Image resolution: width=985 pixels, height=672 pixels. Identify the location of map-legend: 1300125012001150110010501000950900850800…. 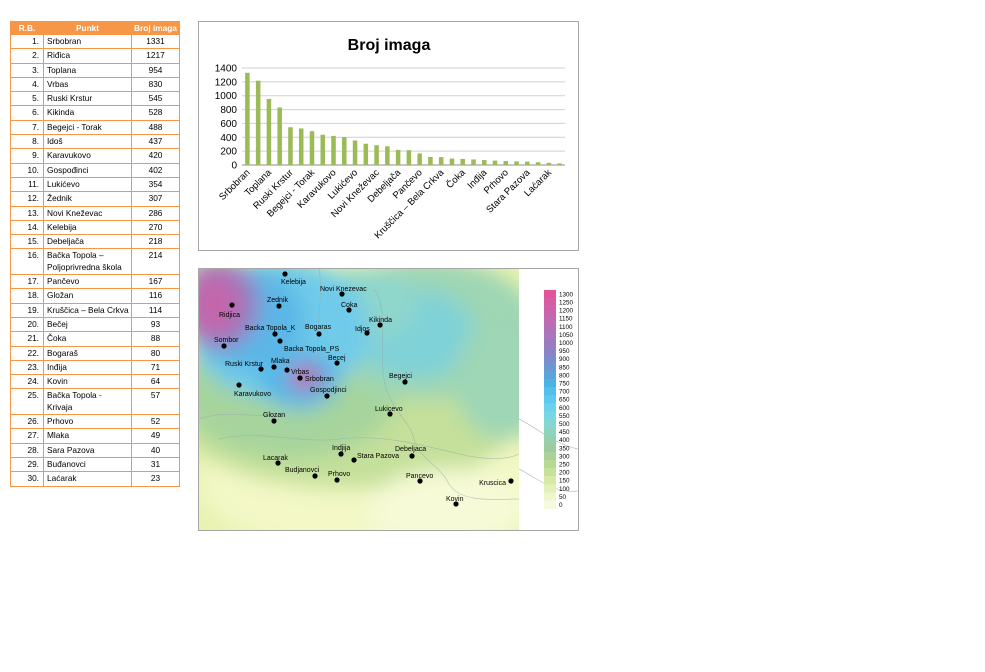
(559, 399).